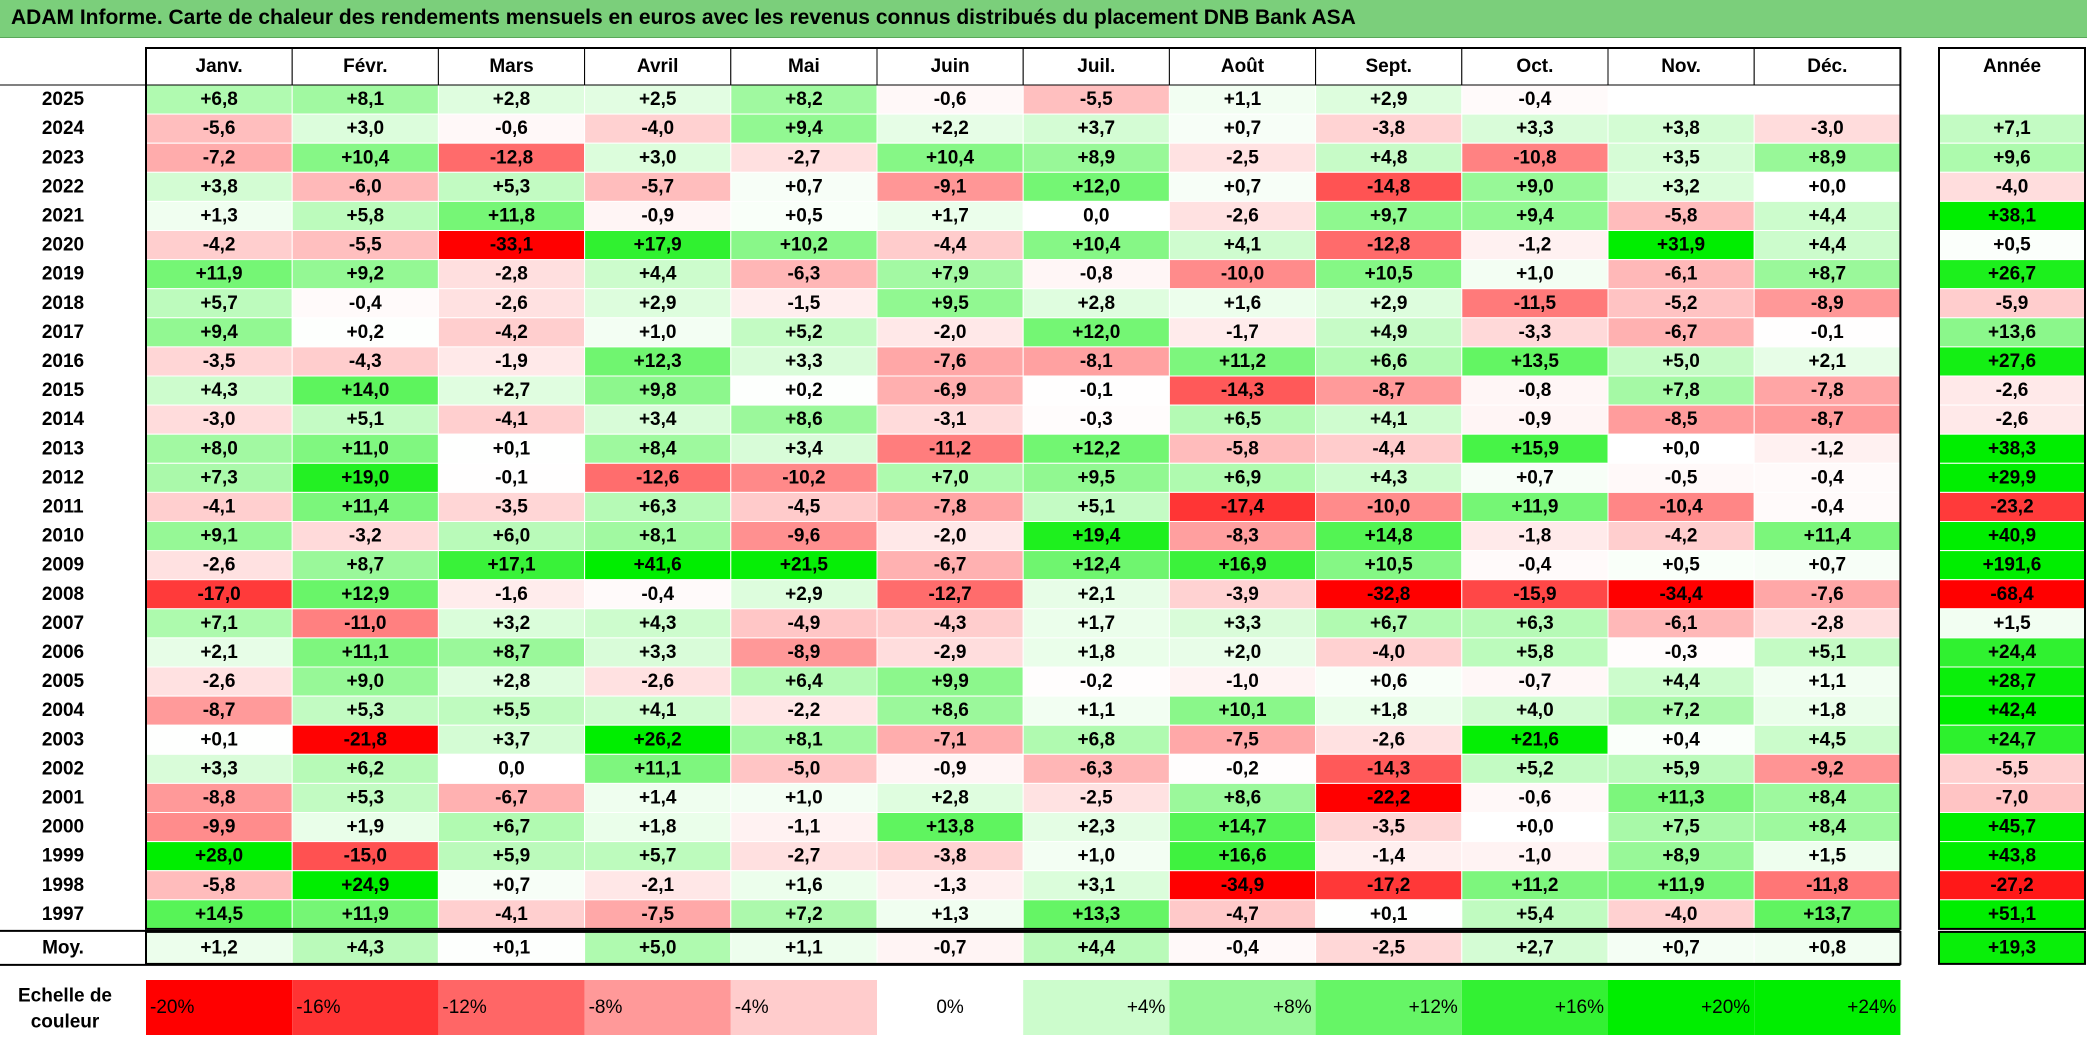 This screenshot has height=1037, width=2087. Describe the element at coordinates (511, 128) in the screenshot. I see `cell-value: -0,6` at that location.